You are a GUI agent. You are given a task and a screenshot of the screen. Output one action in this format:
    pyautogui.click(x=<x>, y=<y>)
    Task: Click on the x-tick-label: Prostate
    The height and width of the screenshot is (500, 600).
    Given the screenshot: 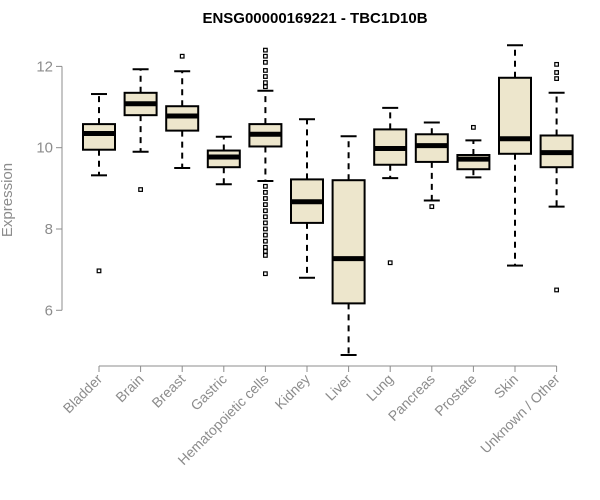 What is the action you would take?
    pyautogui.click(x=455, y=395)
    